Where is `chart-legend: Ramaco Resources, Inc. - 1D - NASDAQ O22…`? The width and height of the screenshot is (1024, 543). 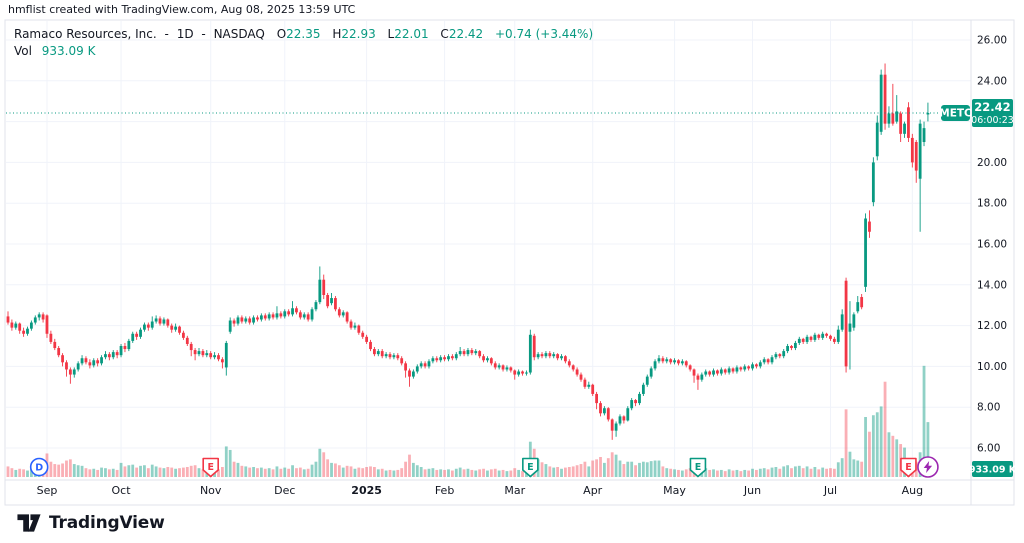 chart-legend: Ramaco Resources, Inc. - 1D - NASDAQ O22… is located at coordinates (303, 43).